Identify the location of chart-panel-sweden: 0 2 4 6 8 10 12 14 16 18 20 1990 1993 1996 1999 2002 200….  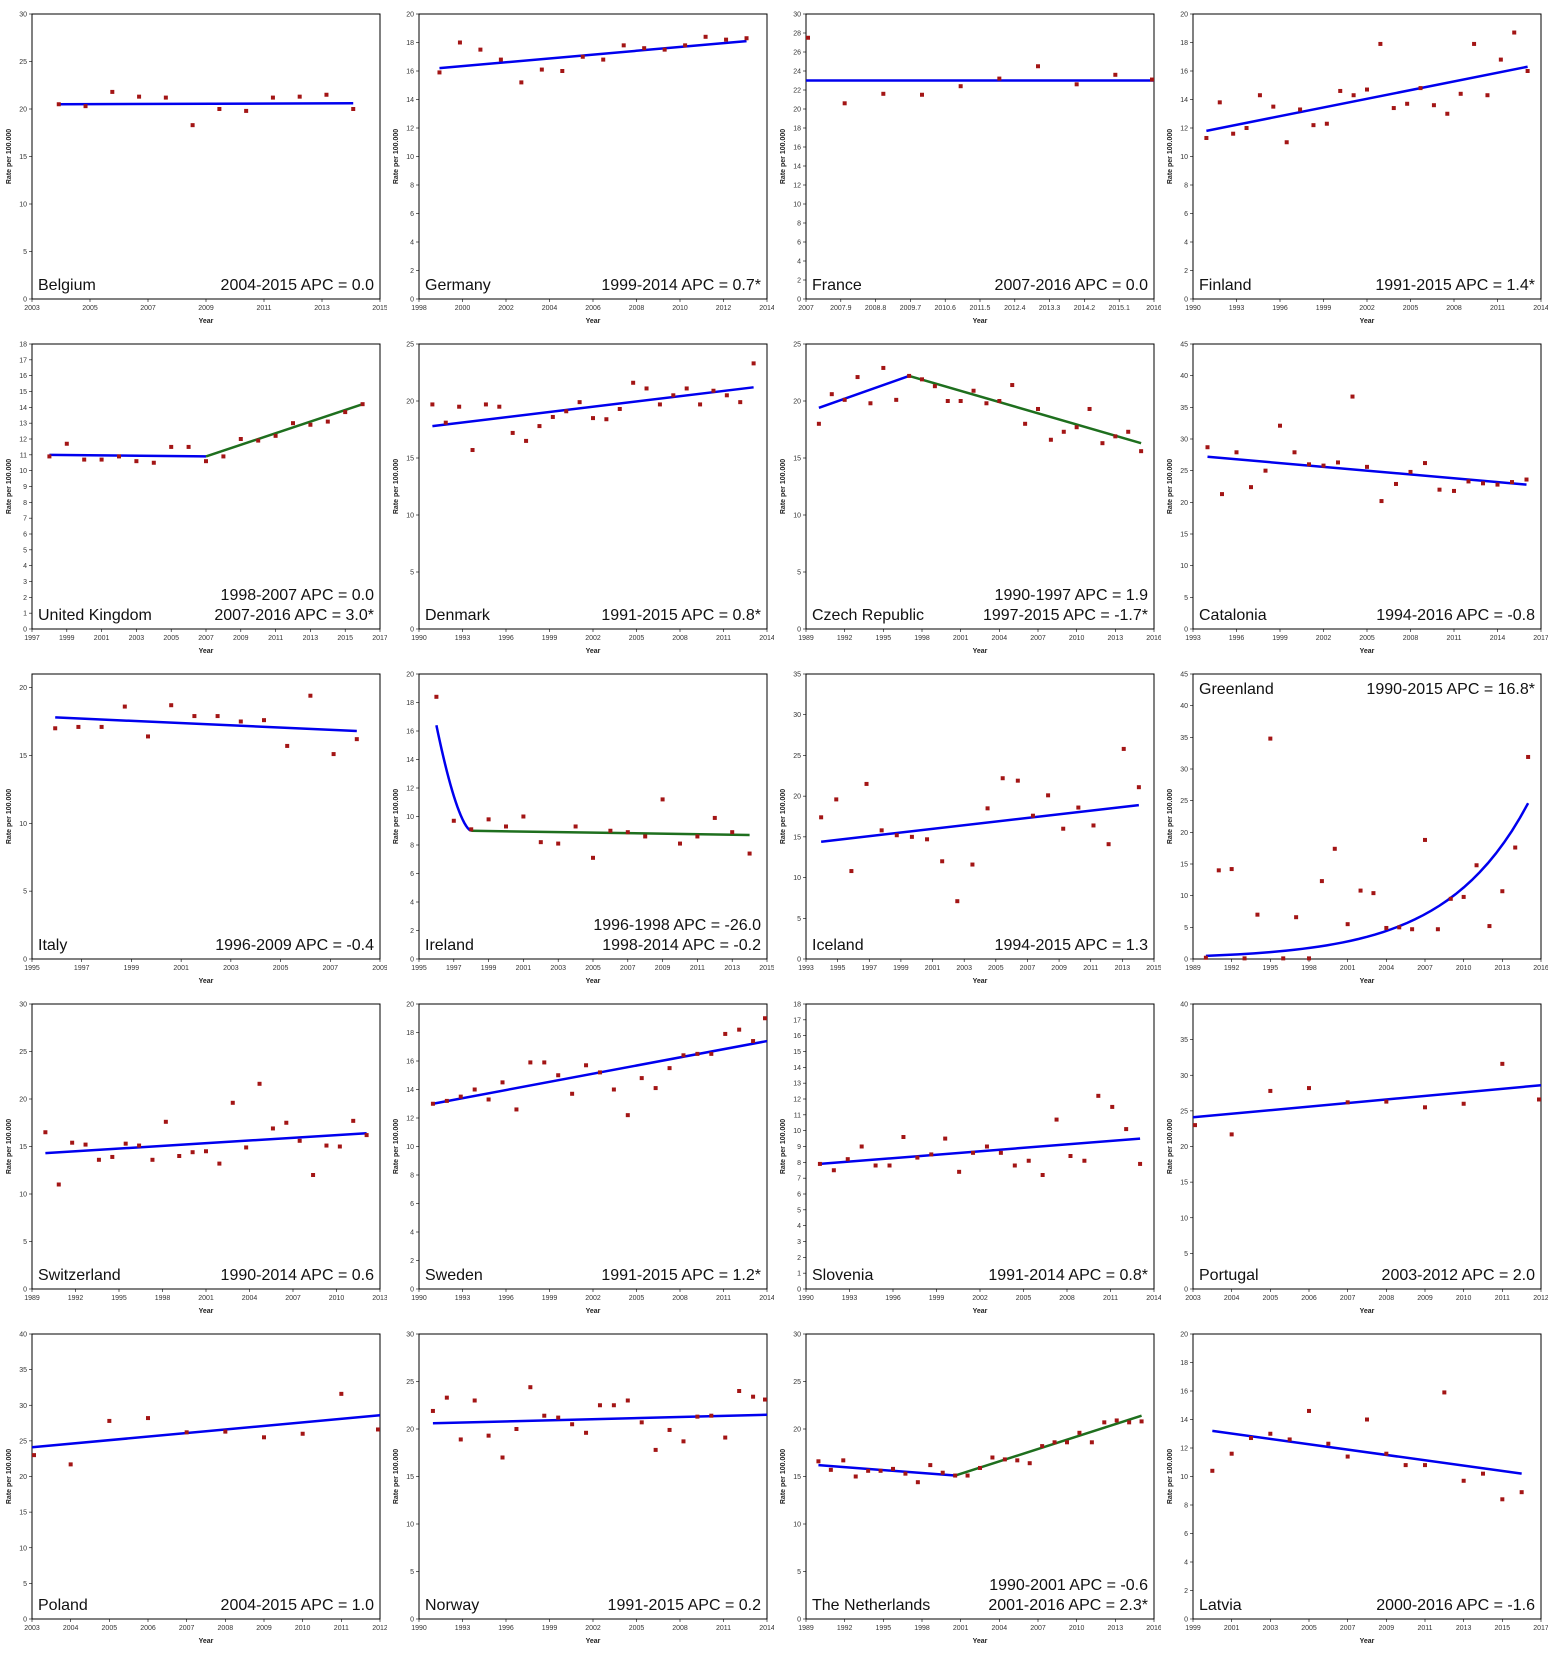
(583, 1159).